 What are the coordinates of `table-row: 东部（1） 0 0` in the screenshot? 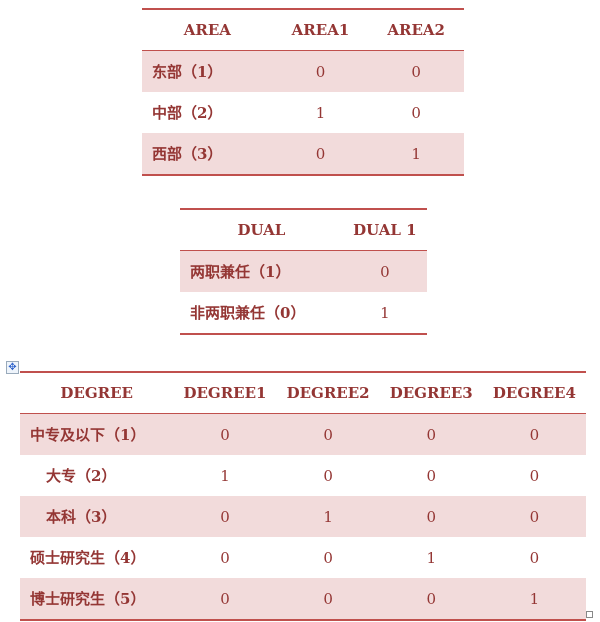 It's located at (303, 71).